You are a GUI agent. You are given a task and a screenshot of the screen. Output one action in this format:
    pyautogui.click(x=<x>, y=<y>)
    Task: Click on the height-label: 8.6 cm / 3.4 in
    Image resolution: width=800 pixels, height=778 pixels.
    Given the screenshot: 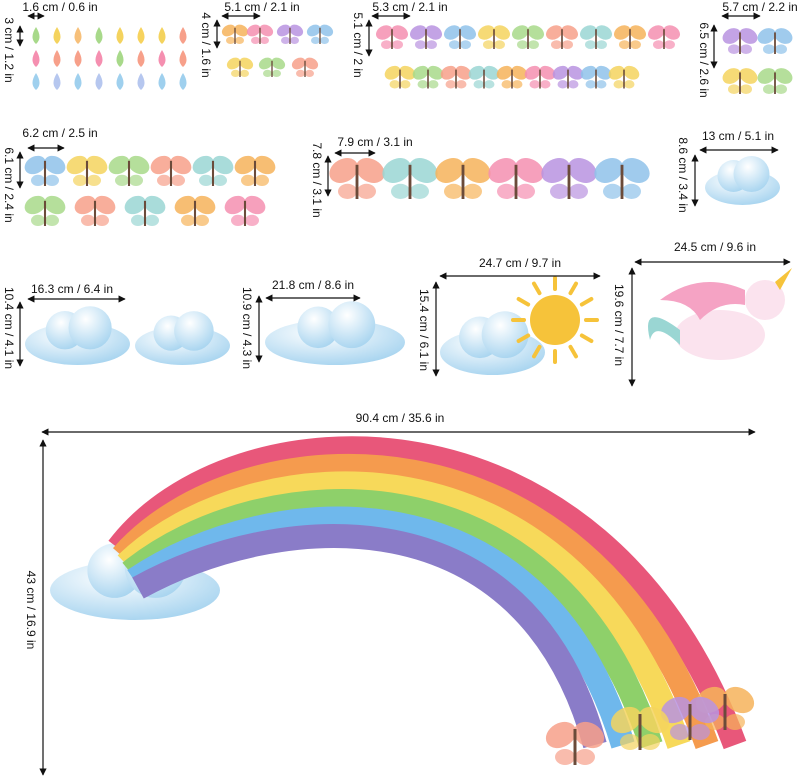 What is the action you would take?
    pyautogui.click(x=683, y=174)
    